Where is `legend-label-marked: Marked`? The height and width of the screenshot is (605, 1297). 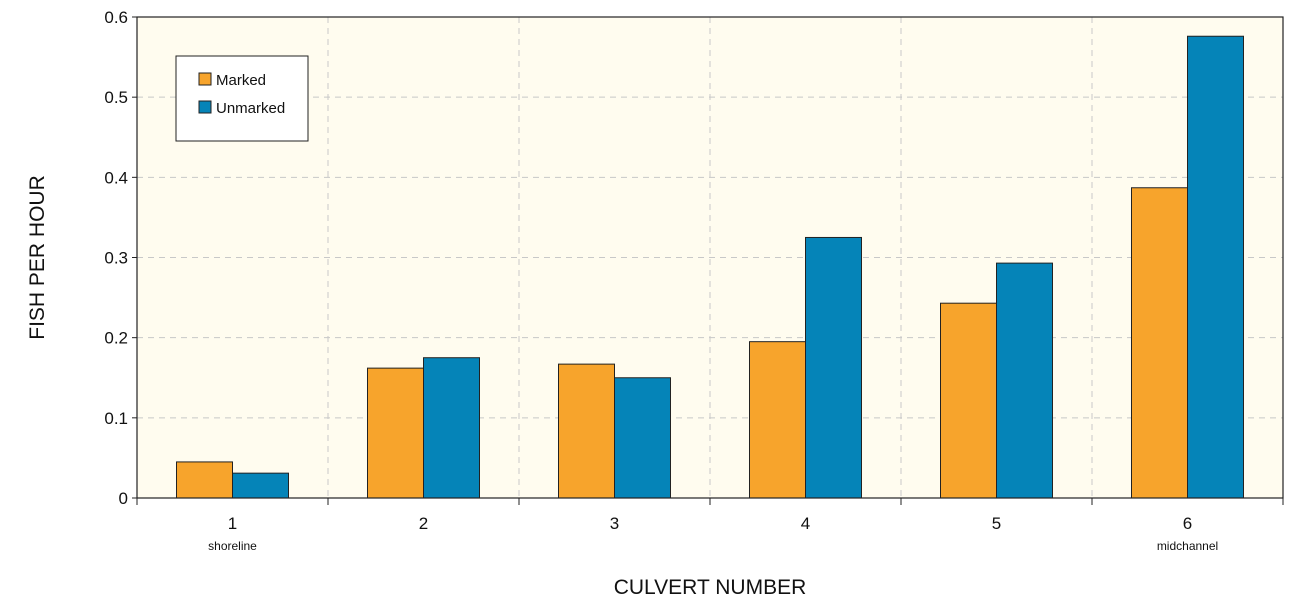 legend-label-marked: Marked is located at coordinates (241, 80).